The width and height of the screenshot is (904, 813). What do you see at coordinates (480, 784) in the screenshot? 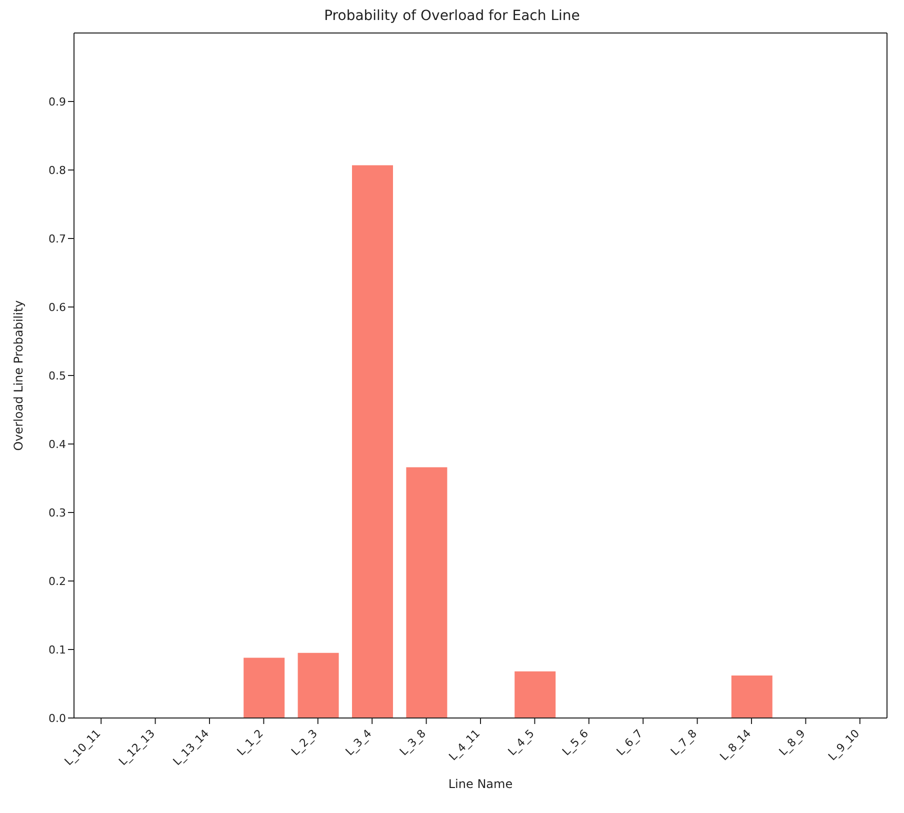
I see `x-axis-title: Line Name` at bounding box center [480, 784].